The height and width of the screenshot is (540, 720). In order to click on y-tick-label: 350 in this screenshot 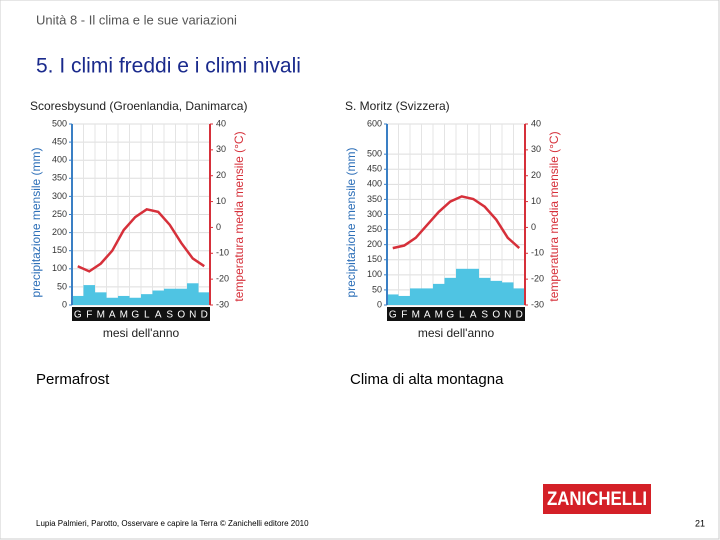, I will do `click(374, 199)`.